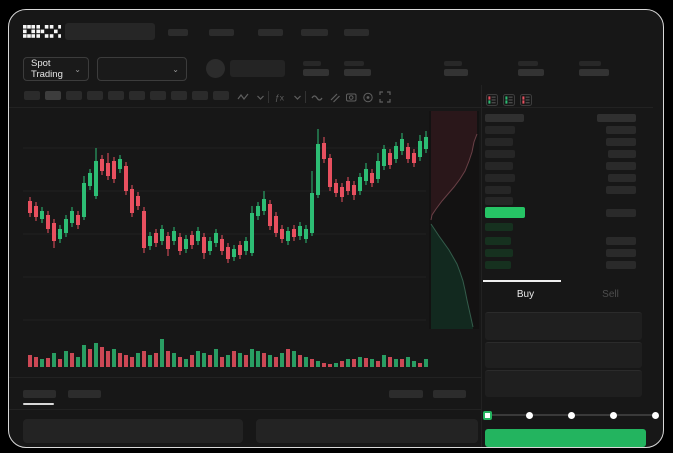 This screenshot has height=453, width=673. I want to click on orderbook-sells-icon, so click(526, 99).